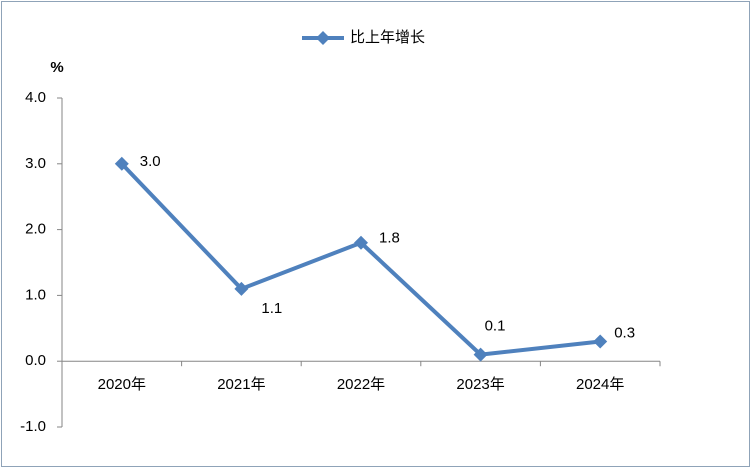  I want to click on data-label: 0.1, so click(495, 326).